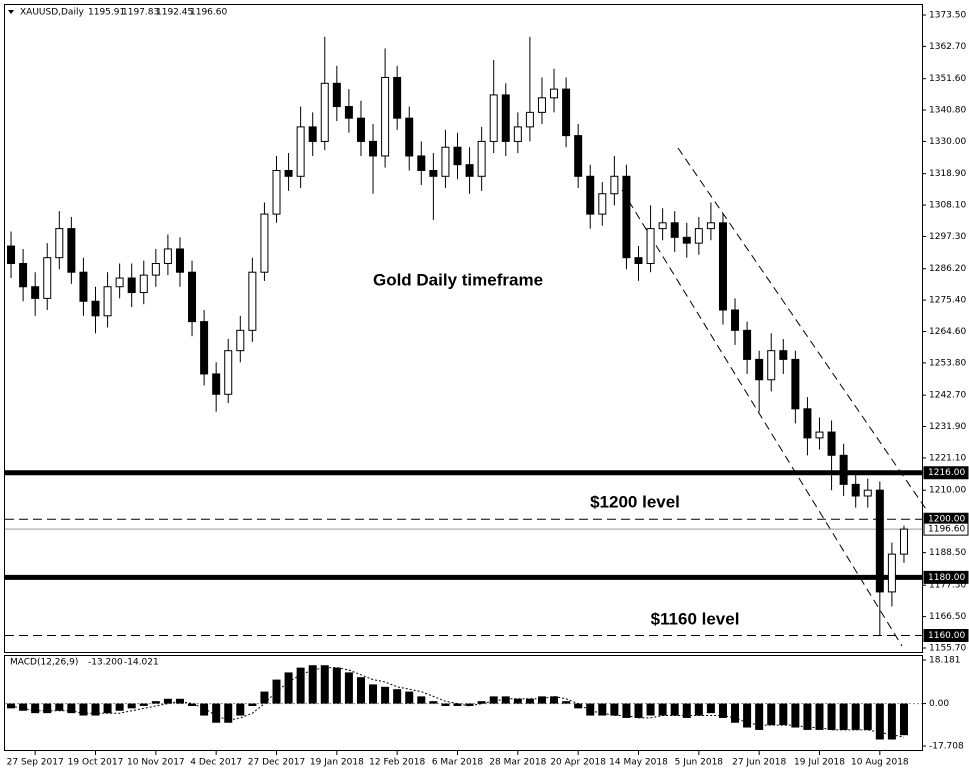 The height and width of the screenshot is (774, 969). What do you see at coordinates (819, 763) in the screenshot?
I see `x-tick-label: 19 Jul 2018` at bounding box center [819, 763].